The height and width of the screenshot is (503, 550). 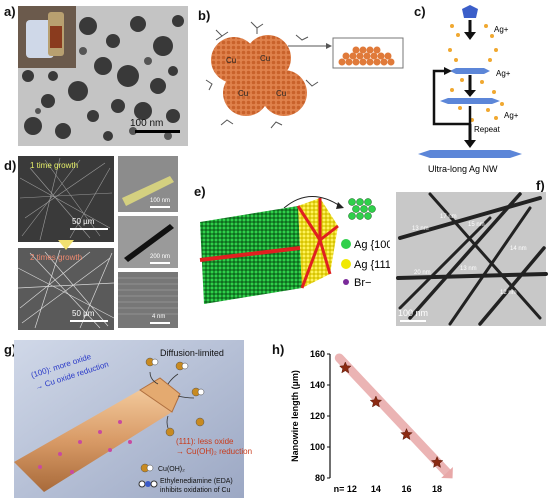 I want to click on panel-g-label: g), so click(x=10, y=349).